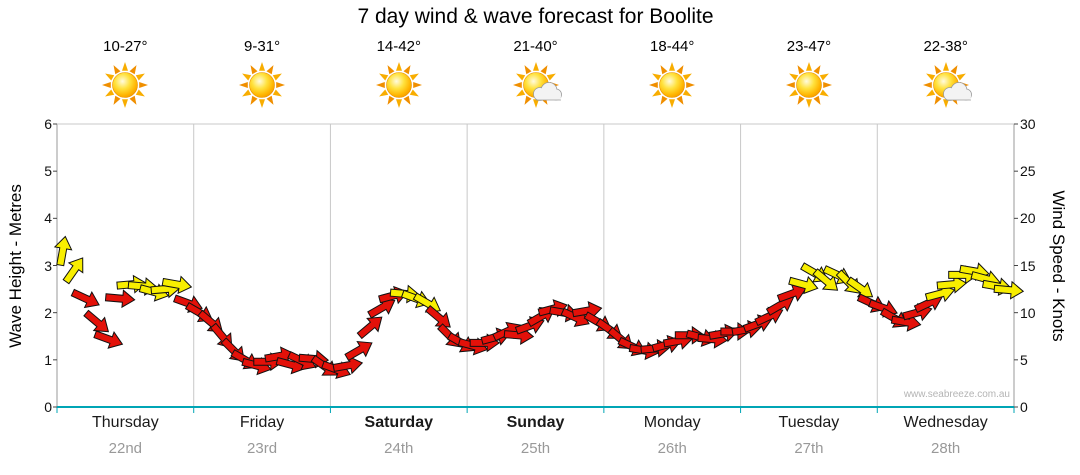 This screenshot has width=1080, height=475. What do you see at coordinates (48, 265) in the screenshot?
I see `left-tick-label: 3` at bounding box center [48, 265].